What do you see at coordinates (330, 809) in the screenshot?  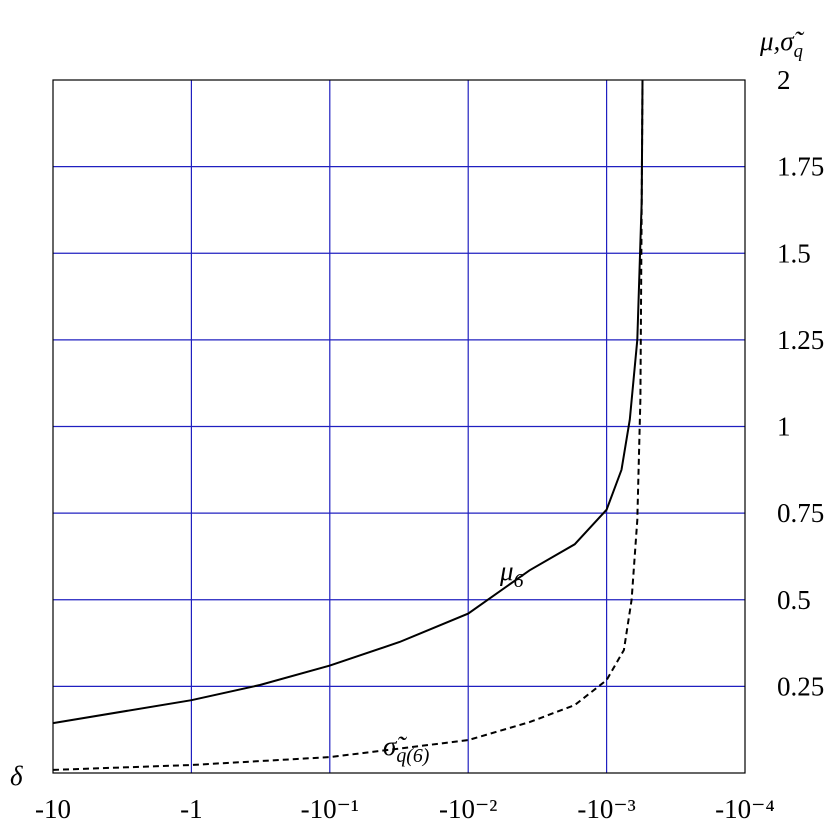 I see `x-tick-label: -10⁻¹` at bounding box center [330, 809].